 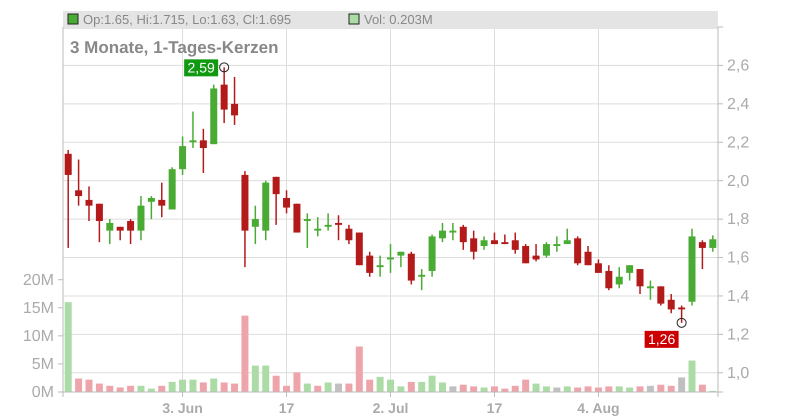 What do you see at coordinates (738, 181) in the screenshot?
I see `y-tick-label: 2,0` at bounding box center [738, 181].